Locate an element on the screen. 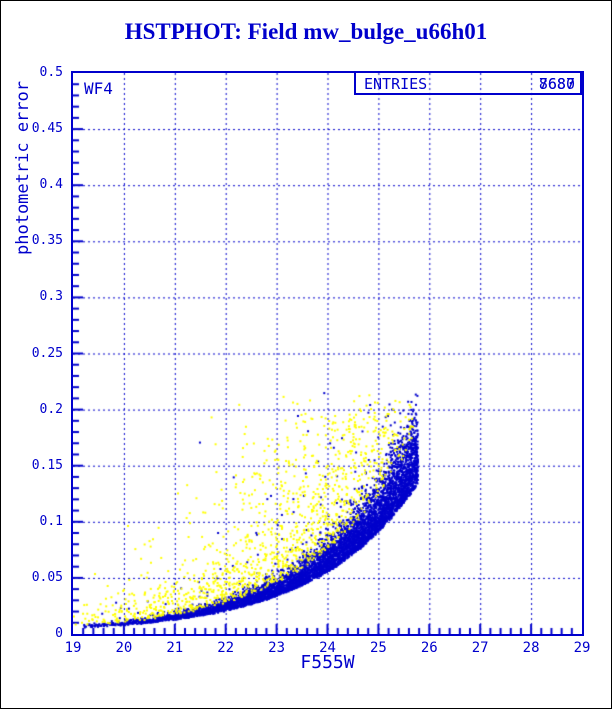  y-tick-label: 0 is located at coordinates (59, 633).